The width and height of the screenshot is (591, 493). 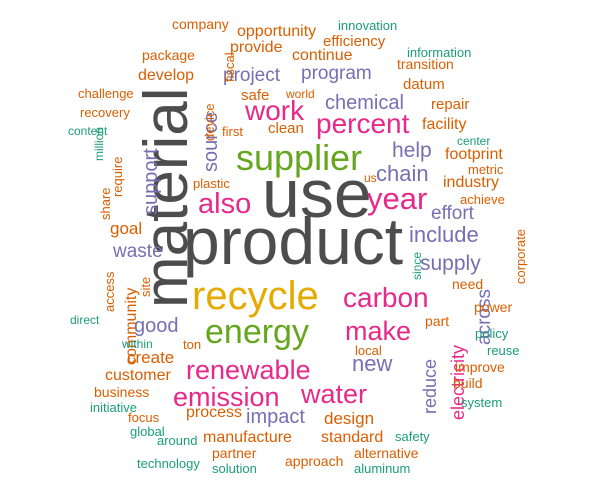 What do you see at coordinates (397, 198) in the screenshot?
I see `word-year: year` at bounding box center [397, 198].